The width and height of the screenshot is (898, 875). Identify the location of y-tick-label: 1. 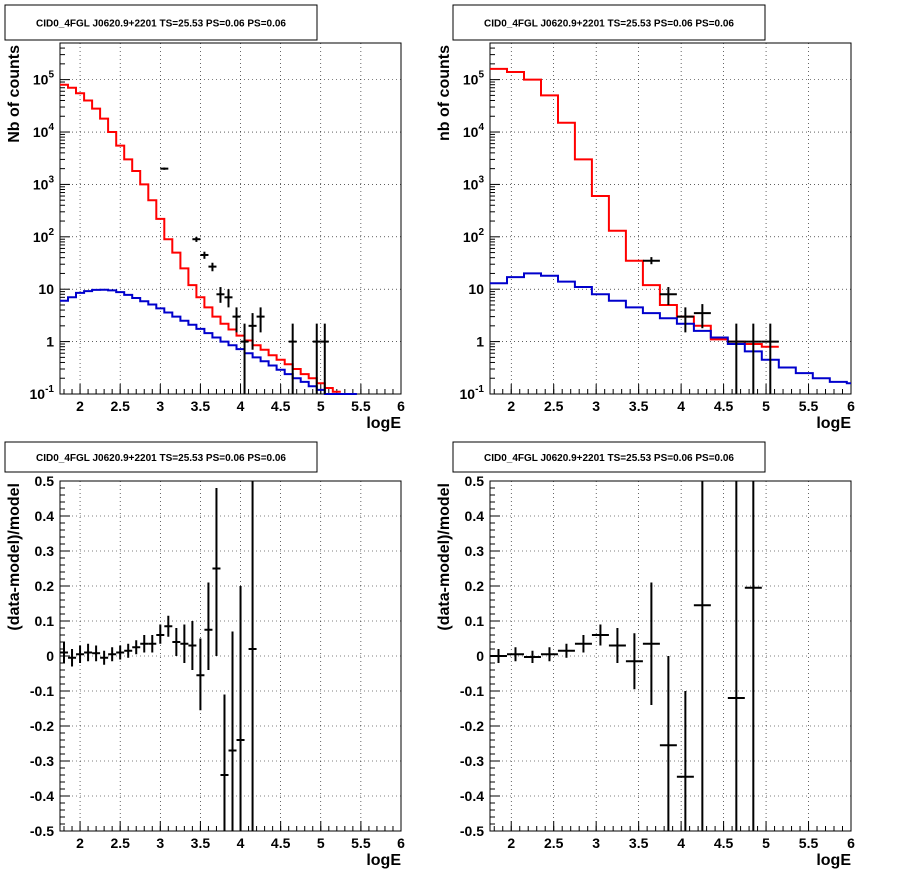
(480, 342).